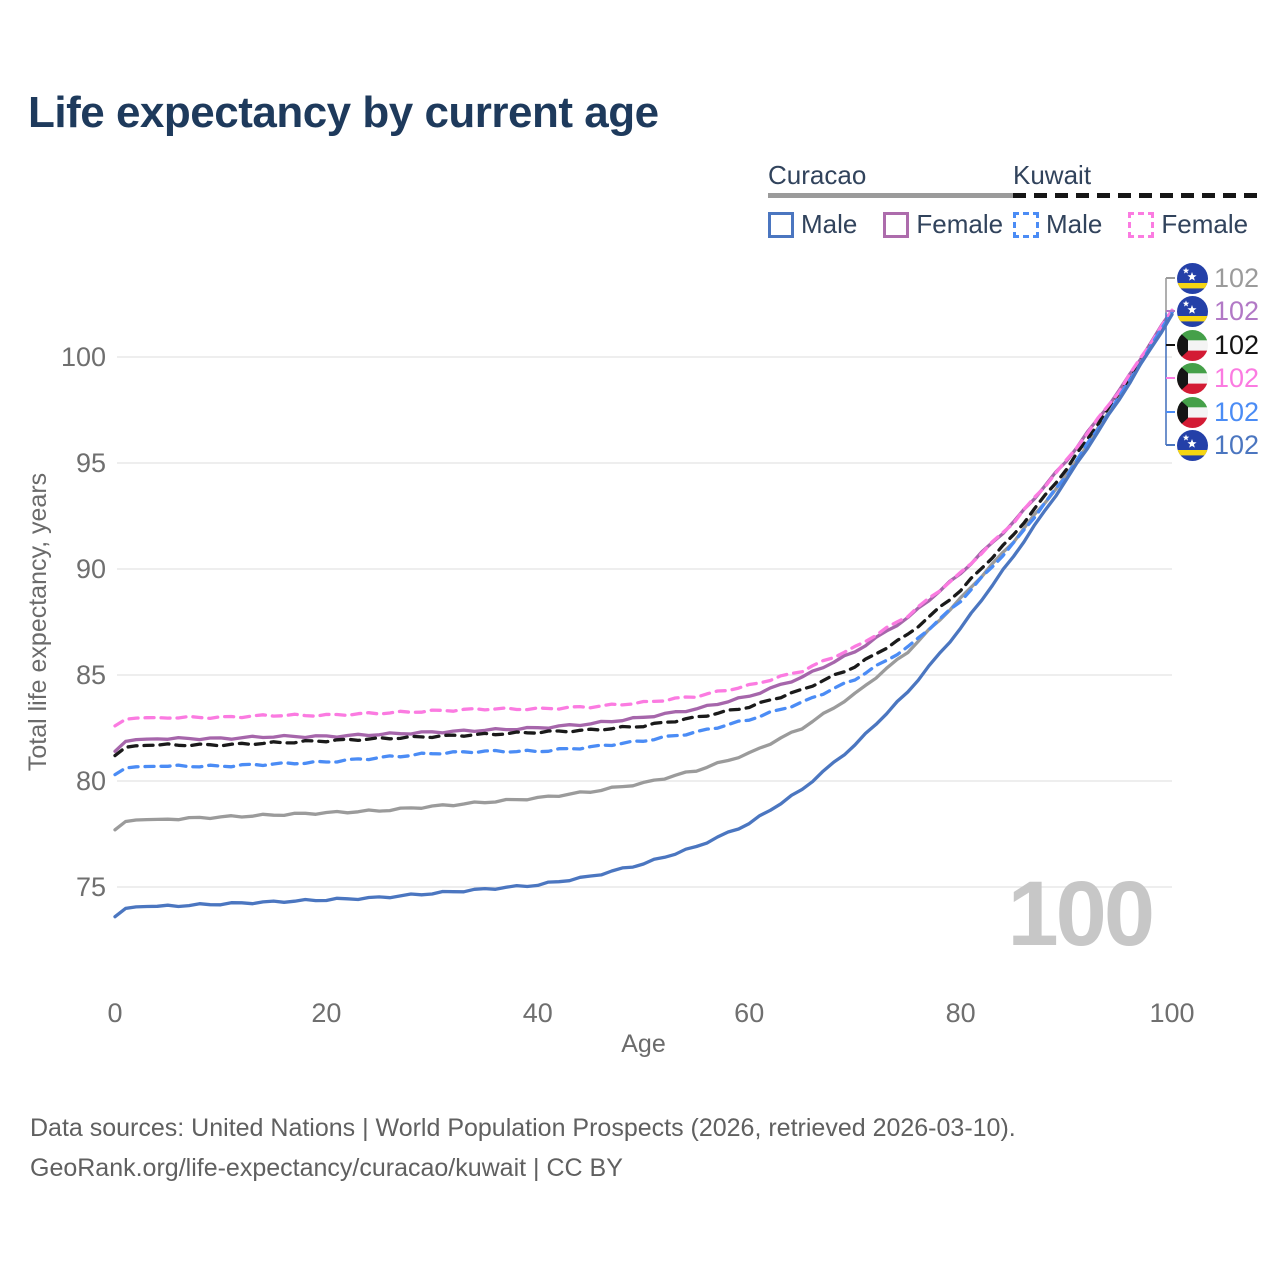 The height and width of the screenshot is (1280, 1280). I want to click on x-tick-label: 60, so click(749, 1013).